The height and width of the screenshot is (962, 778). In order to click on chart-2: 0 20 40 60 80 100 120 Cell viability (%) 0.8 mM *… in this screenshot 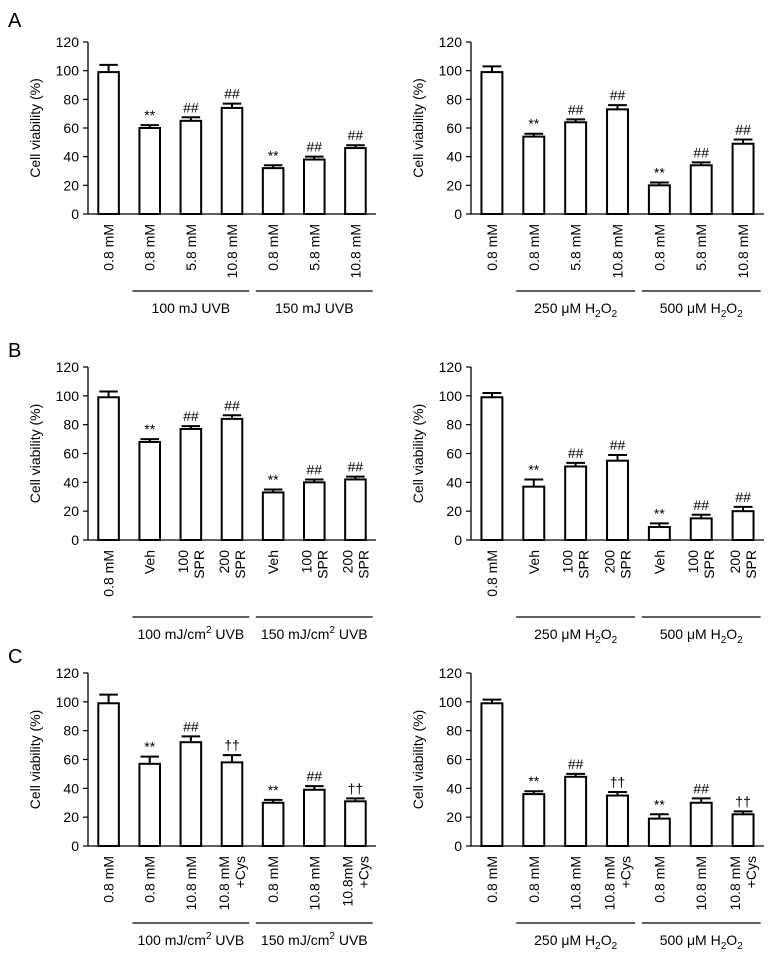, I will do `click(587, 177)`.